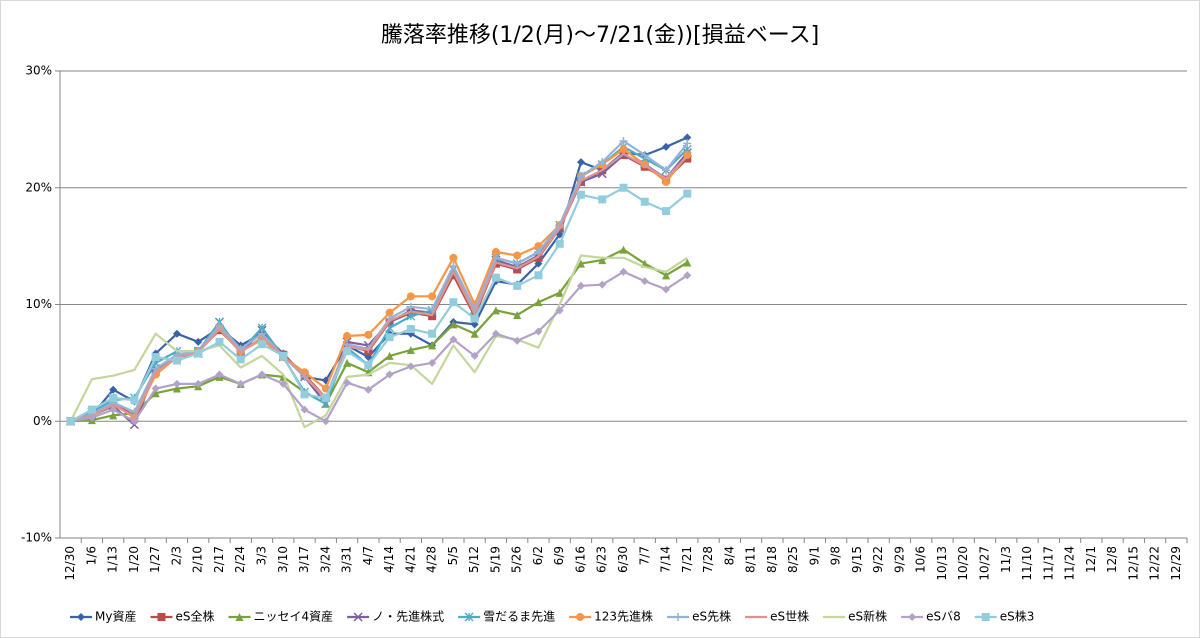 The height and width of the screenshot is (638, 1200). I want to click on legend-label: eS先株, so click(711, 616).